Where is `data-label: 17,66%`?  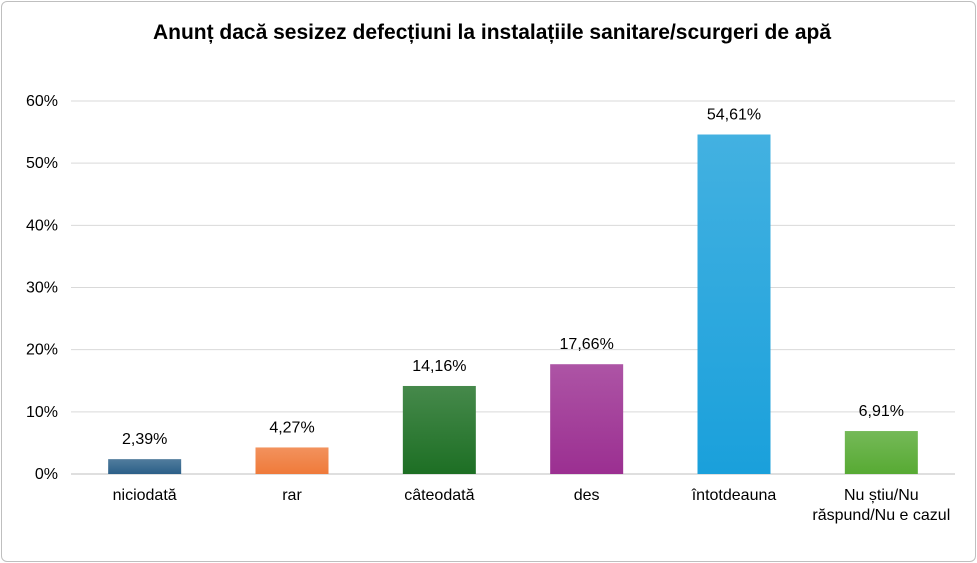
data-label: 17,66% is located at coordinates (587, 344).